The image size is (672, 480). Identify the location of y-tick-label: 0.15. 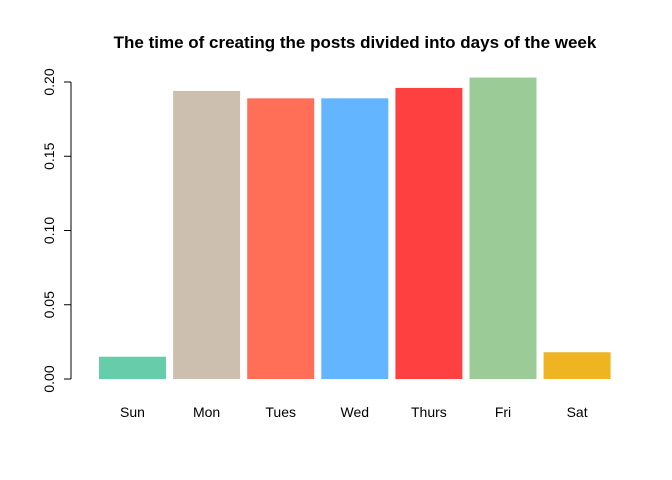
(49, 155).